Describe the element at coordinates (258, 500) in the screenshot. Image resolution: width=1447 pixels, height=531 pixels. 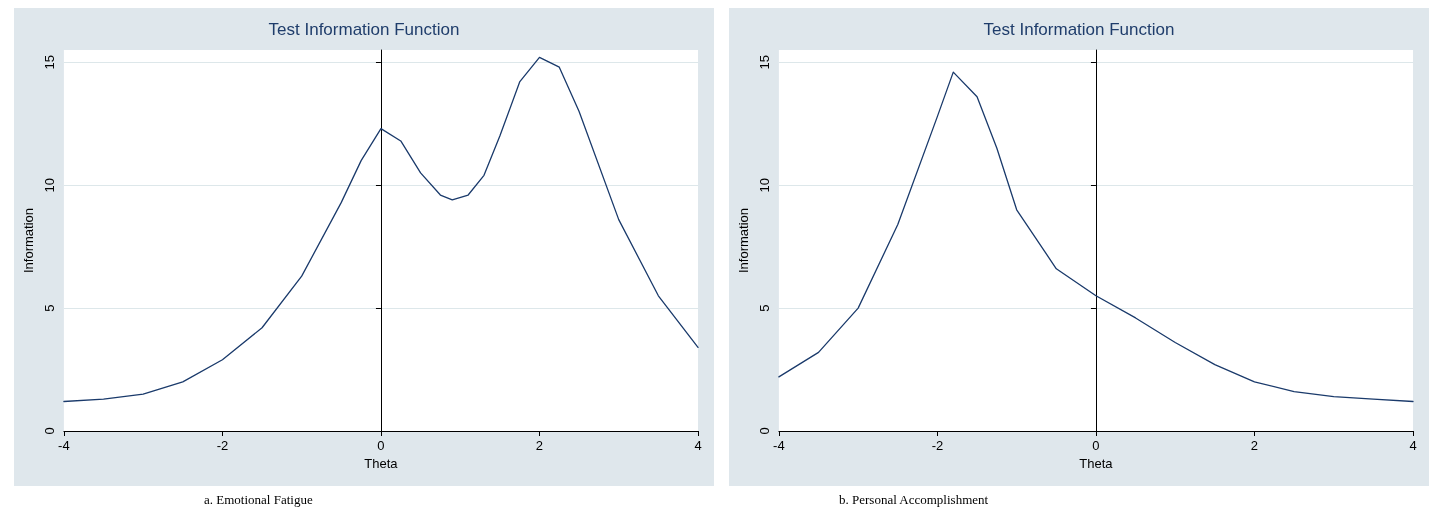
I see `text: a. Emotional Fatigue` at that location.